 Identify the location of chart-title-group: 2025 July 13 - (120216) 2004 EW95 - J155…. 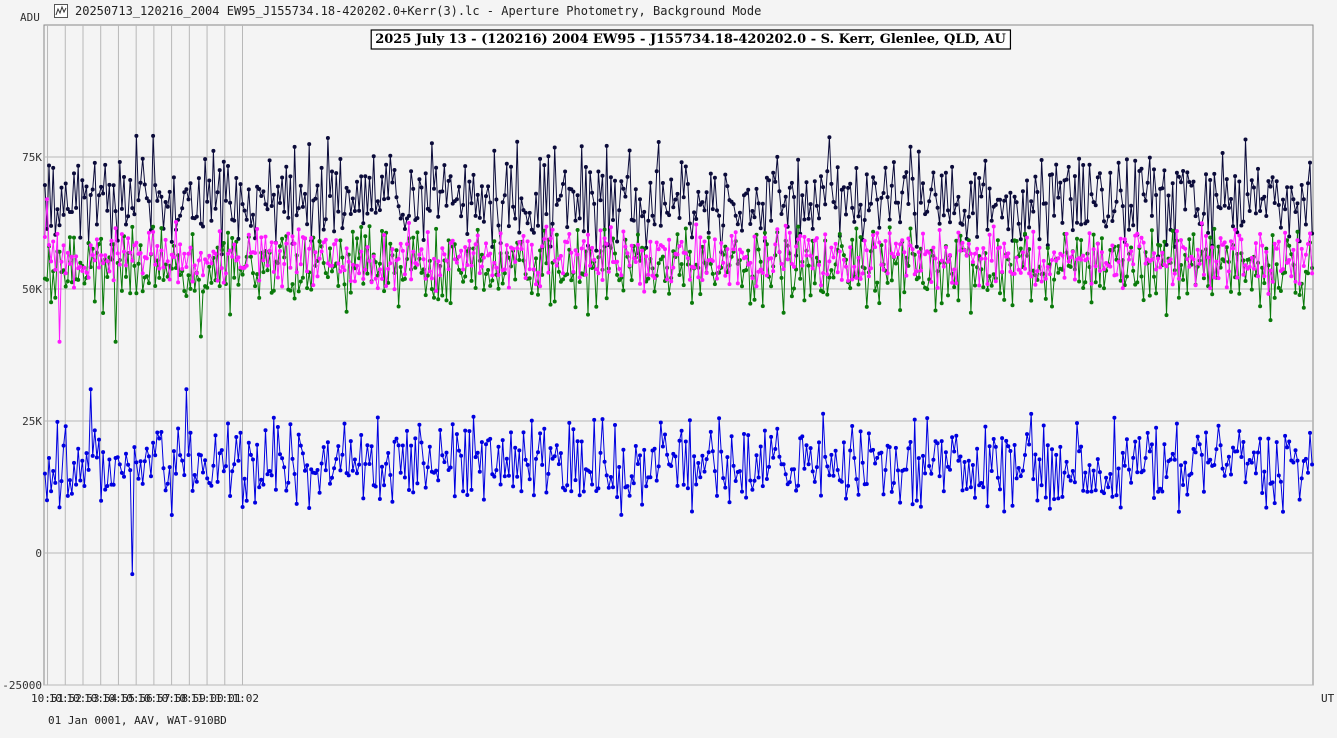
(691, 39).